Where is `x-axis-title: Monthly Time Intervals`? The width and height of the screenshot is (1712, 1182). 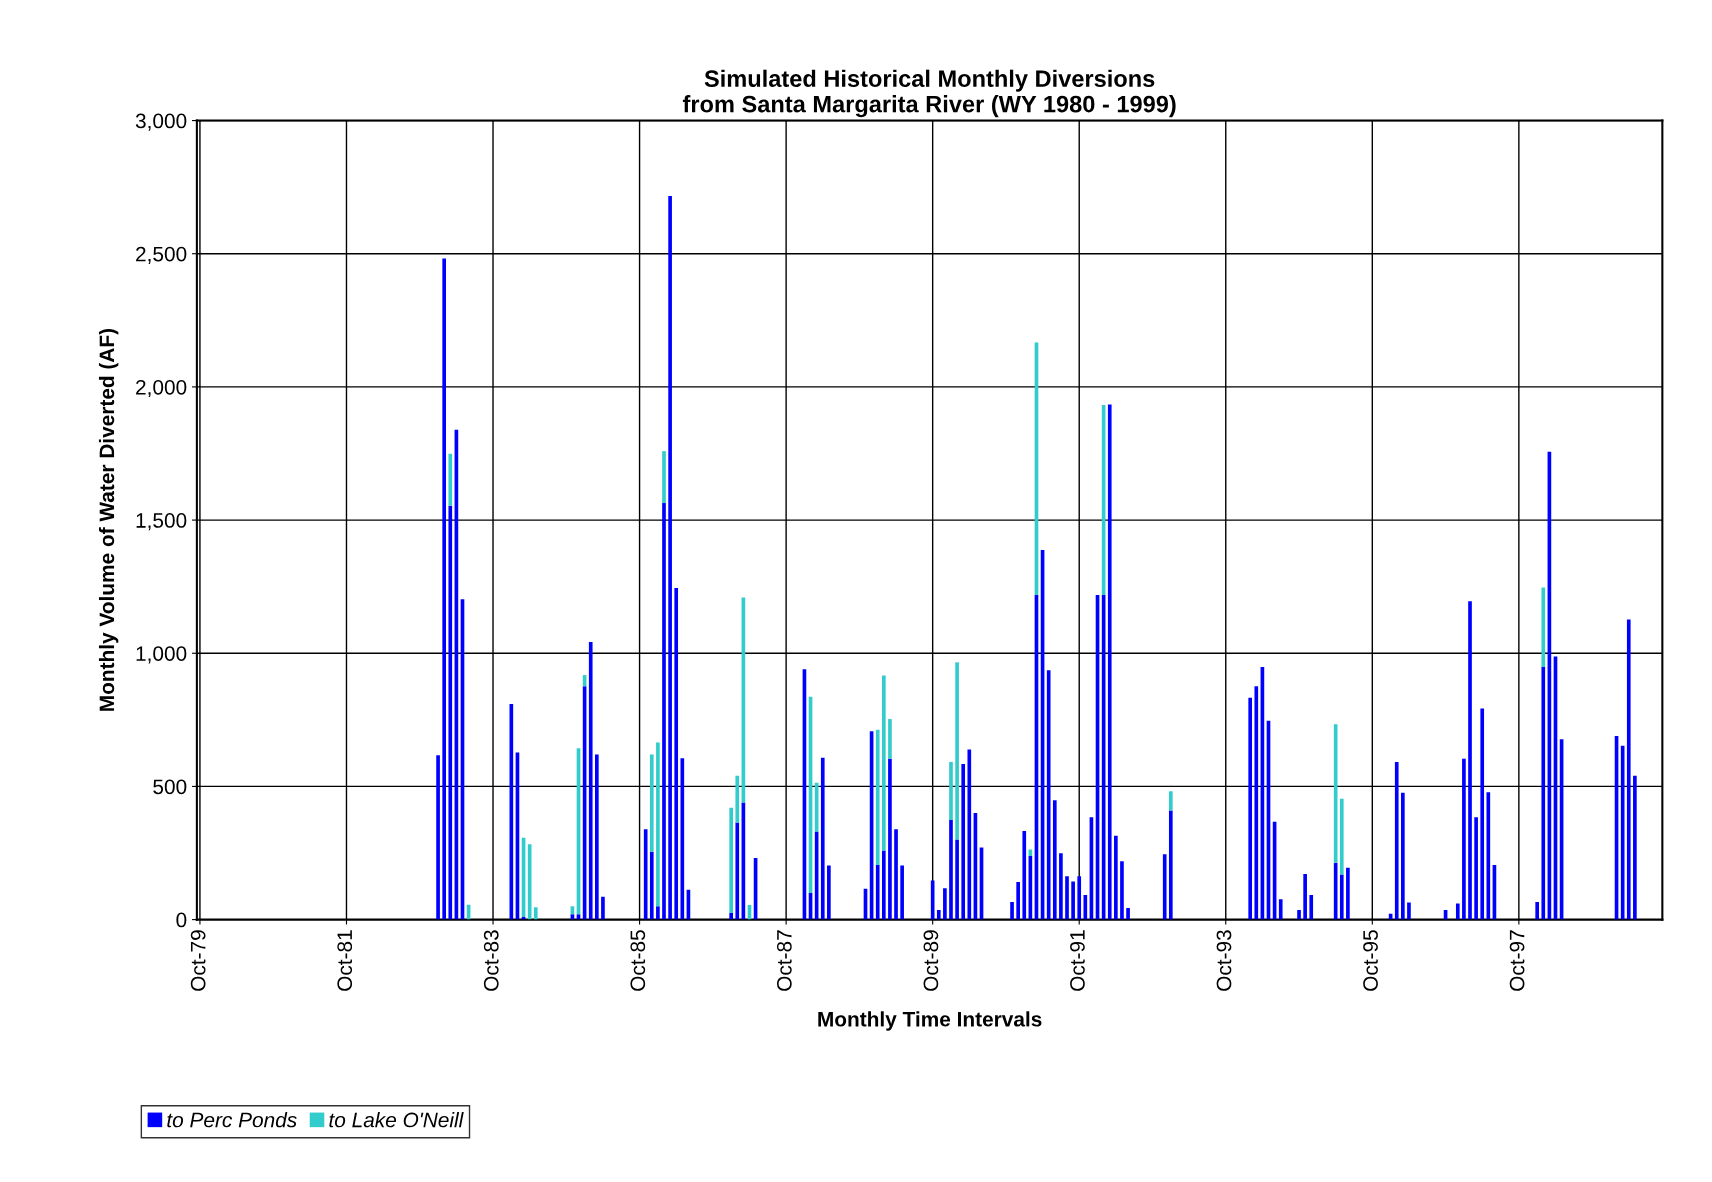 x-axis-title: Monthly Time Intervals is located at coordinates (930, 1021).